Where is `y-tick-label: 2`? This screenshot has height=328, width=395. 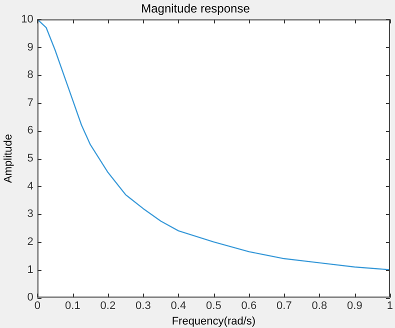 y-tick-label: 2 is located at coordinates (30, 242).